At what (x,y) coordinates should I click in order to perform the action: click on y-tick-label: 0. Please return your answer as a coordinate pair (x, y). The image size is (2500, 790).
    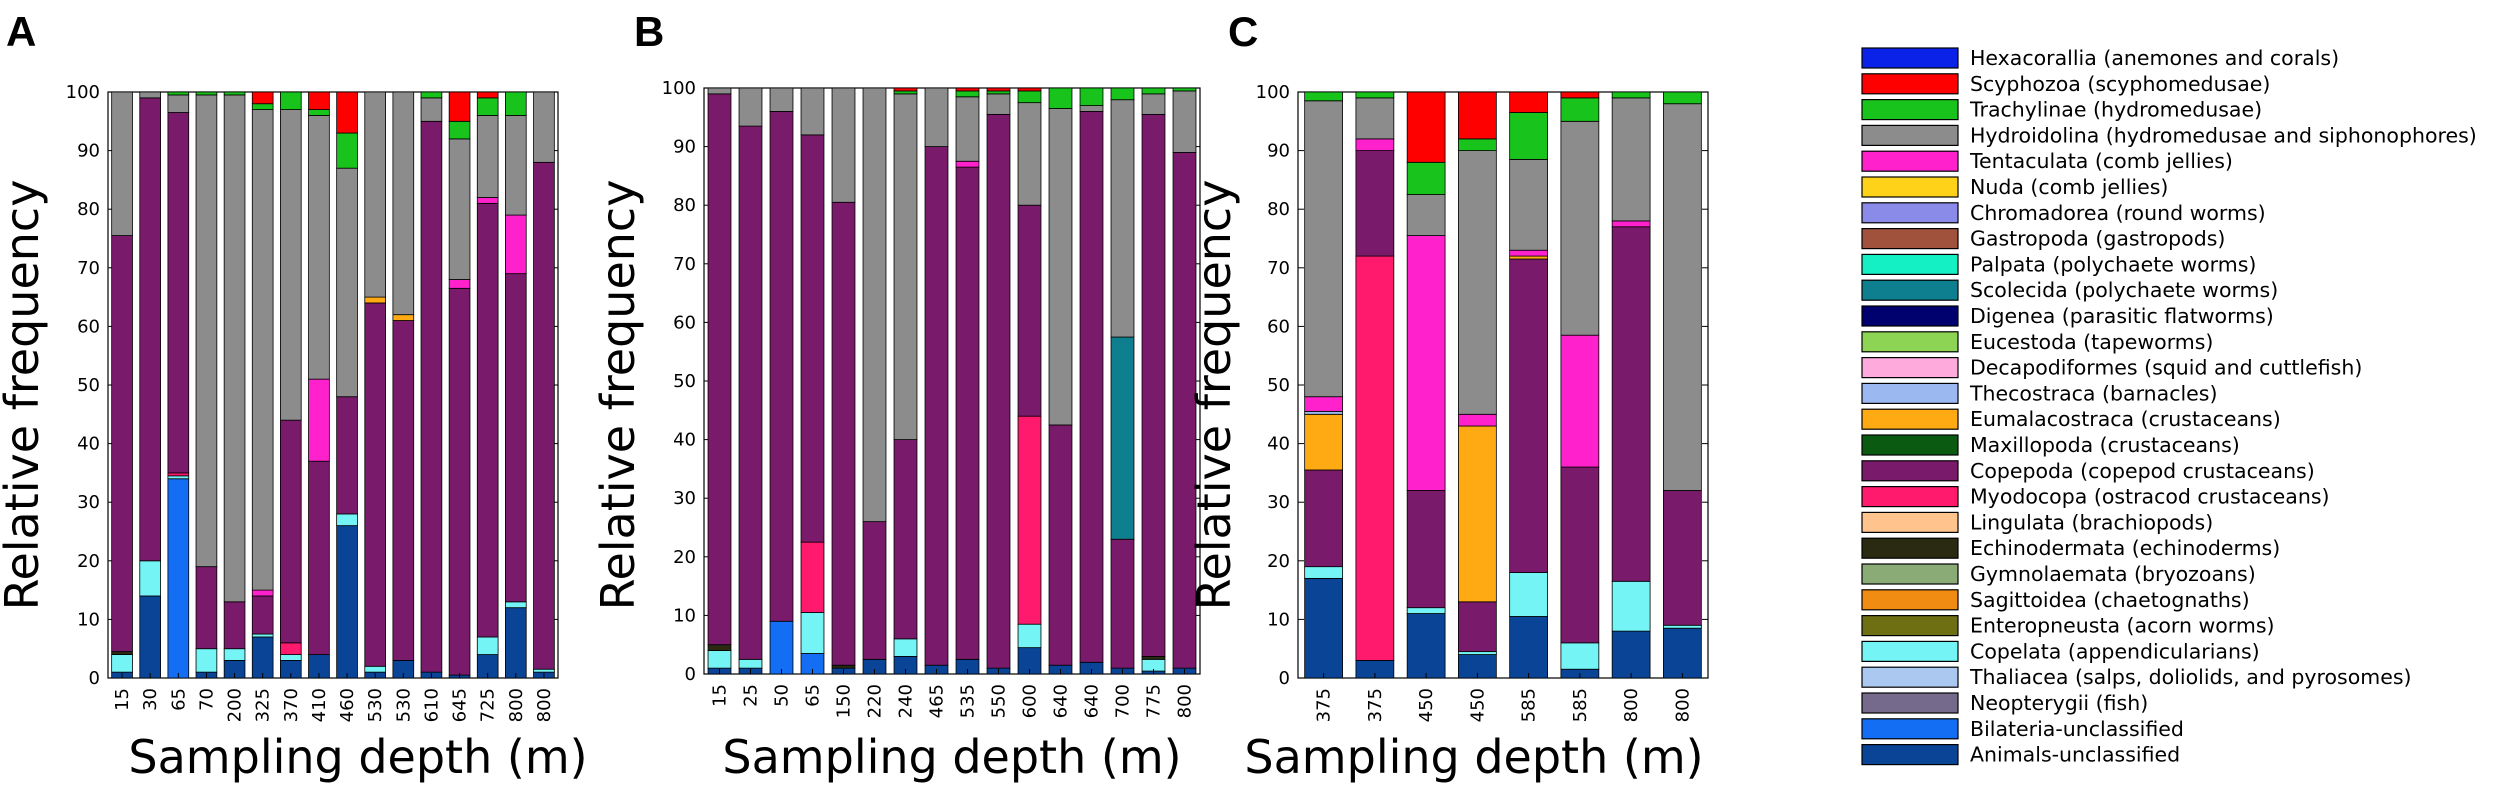
    Looking at the image, I should click on (94, 678).